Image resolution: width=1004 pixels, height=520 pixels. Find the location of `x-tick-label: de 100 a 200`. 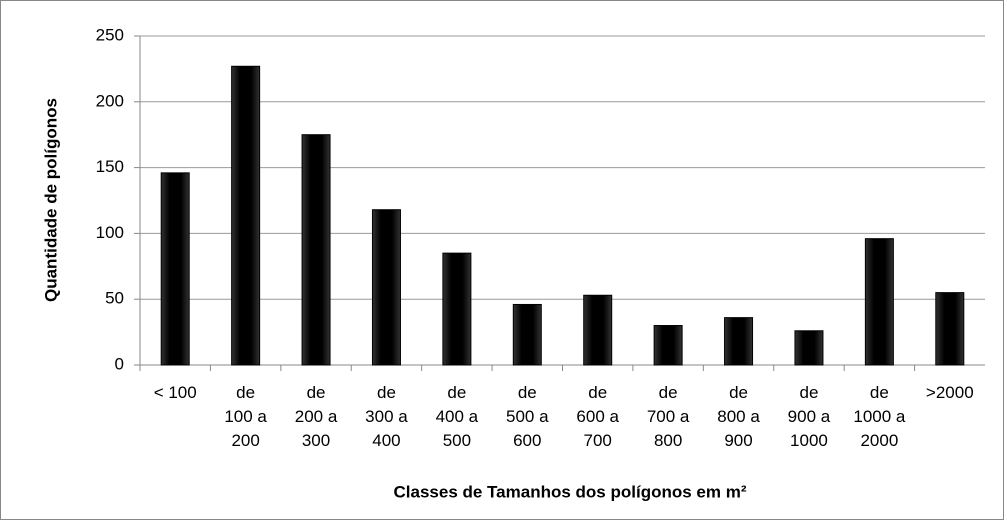

x-tick-label: de 100 a 200 is located at coordinates (245, 416).